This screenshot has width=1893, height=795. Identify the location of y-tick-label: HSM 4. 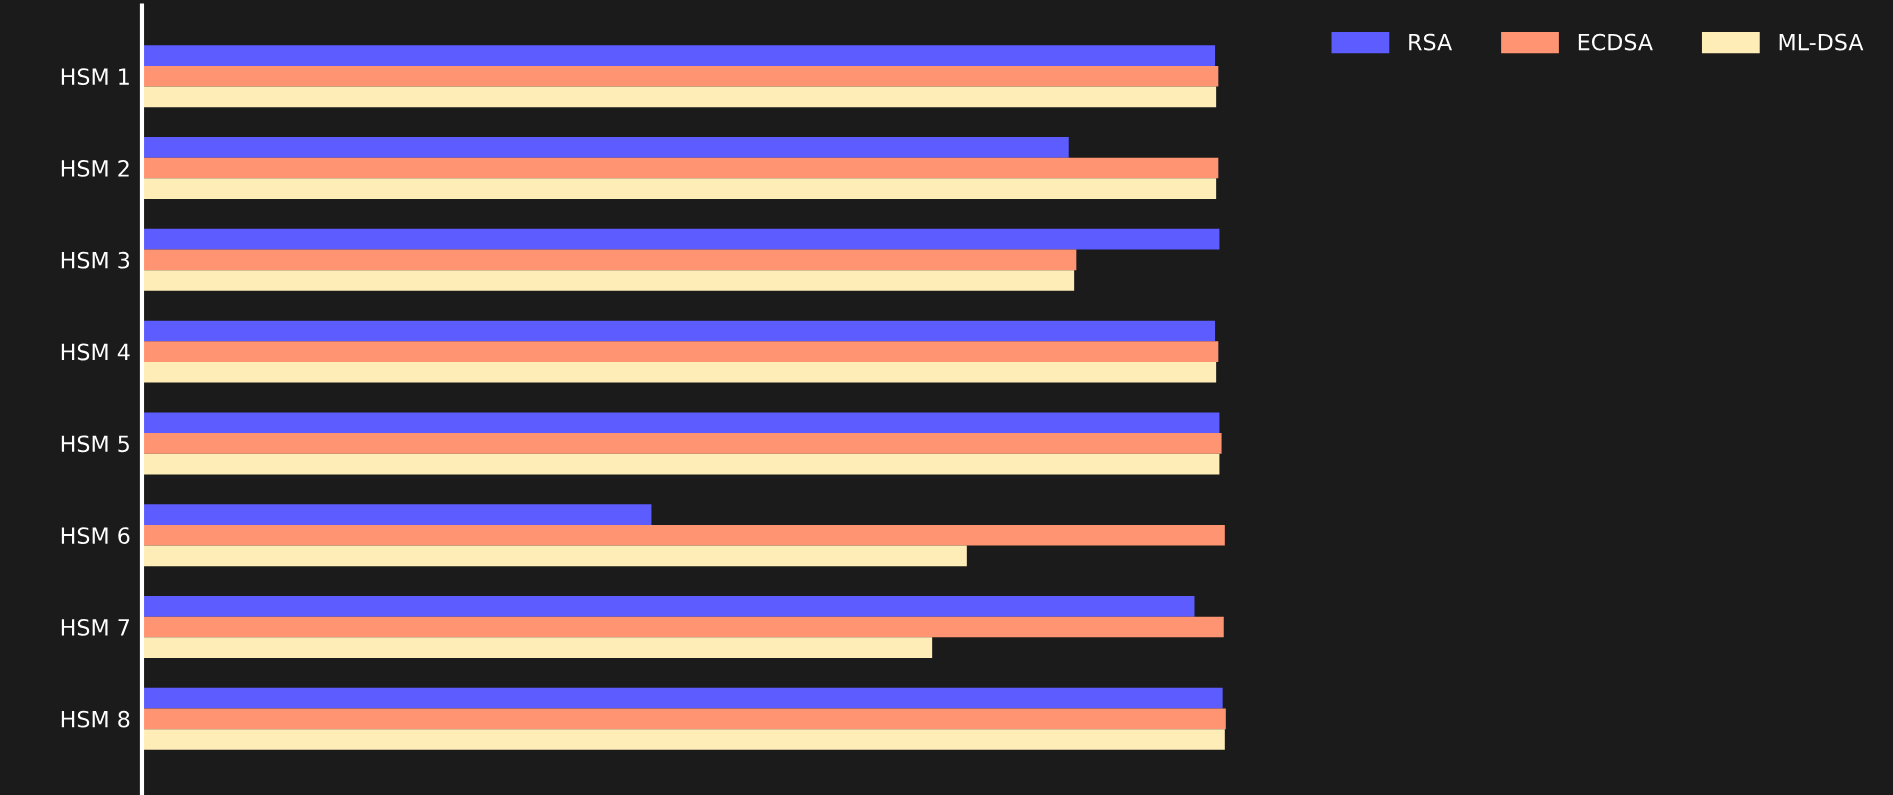
(95, 352).